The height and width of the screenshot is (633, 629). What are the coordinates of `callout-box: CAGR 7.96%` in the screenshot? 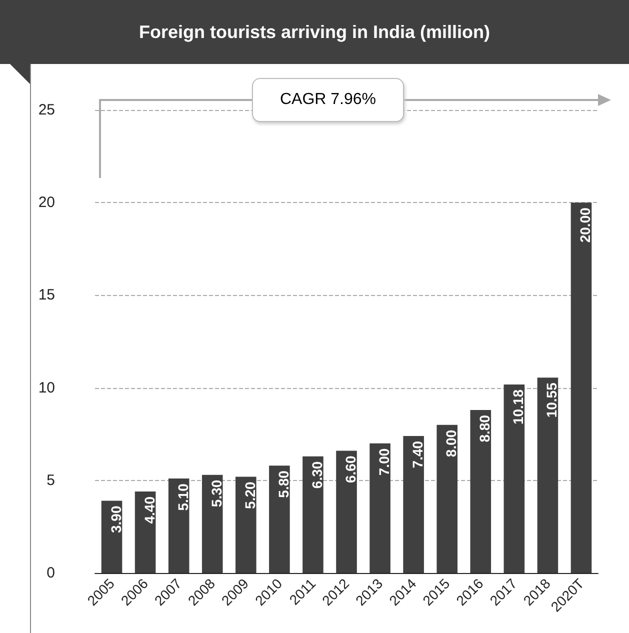 It's located at (328, 100).